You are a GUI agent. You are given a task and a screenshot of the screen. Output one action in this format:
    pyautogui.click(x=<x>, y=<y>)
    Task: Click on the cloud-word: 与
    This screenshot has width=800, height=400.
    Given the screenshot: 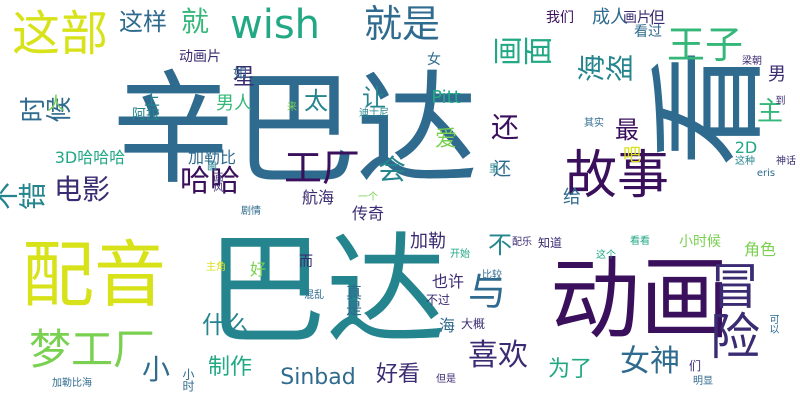 What is the action you would take?
    pyautogui.click(x=487, y=292)
    